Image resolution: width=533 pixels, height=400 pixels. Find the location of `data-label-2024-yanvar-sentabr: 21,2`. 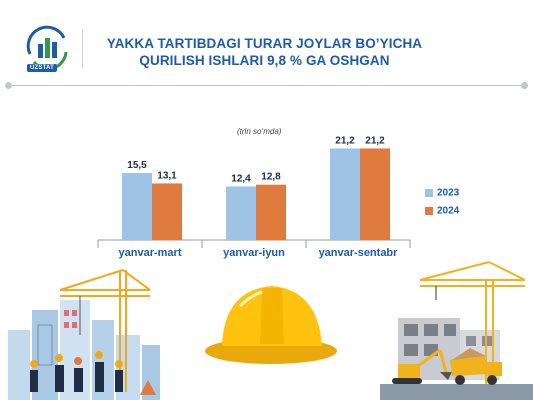

data-label-2024-yanvar-sentabr: 21,2 is located at coordinates (375, 140).